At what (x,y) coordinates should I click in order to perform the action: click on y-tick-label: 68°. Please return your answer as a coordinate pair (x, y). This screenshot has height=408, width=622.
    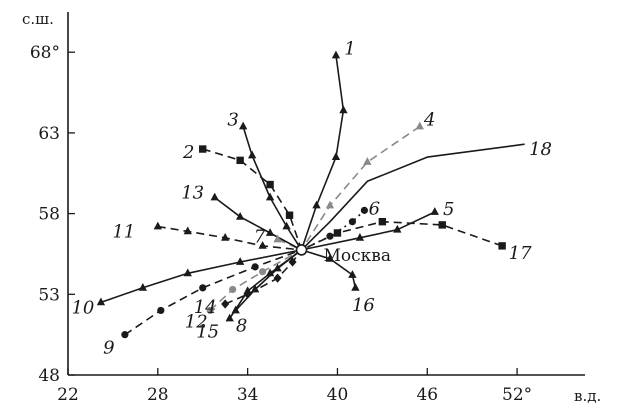
    Looking at the image, I should click on (45, 53).